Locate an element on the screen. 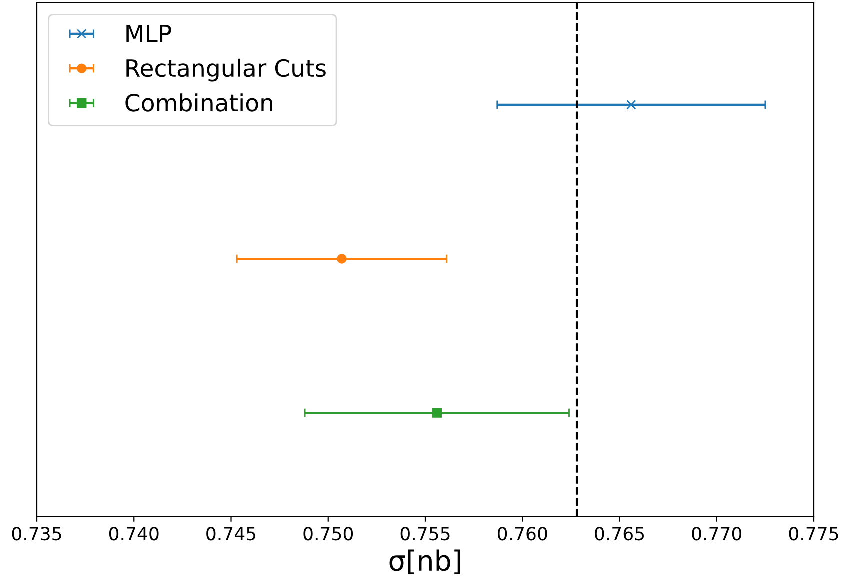 This screenshot has height=582, width=845. x-tick-label: 0.775 is located at coordinates (813, 534).